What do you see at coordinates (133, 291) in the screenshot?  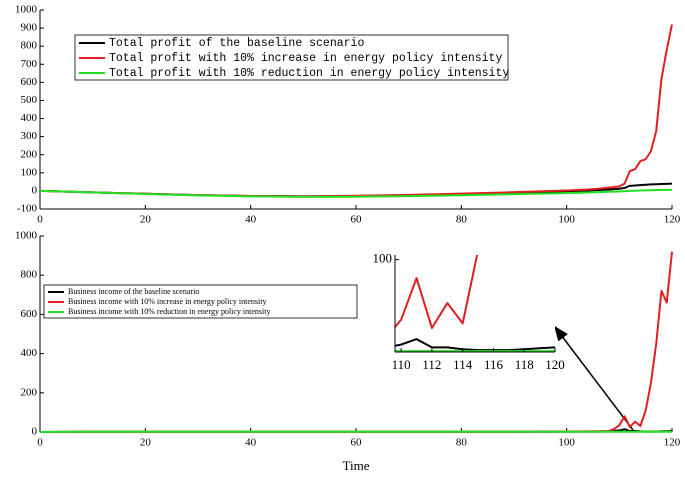 I see `legend-label: Business income of the baseline scenario` at bounding box center [133, 291].